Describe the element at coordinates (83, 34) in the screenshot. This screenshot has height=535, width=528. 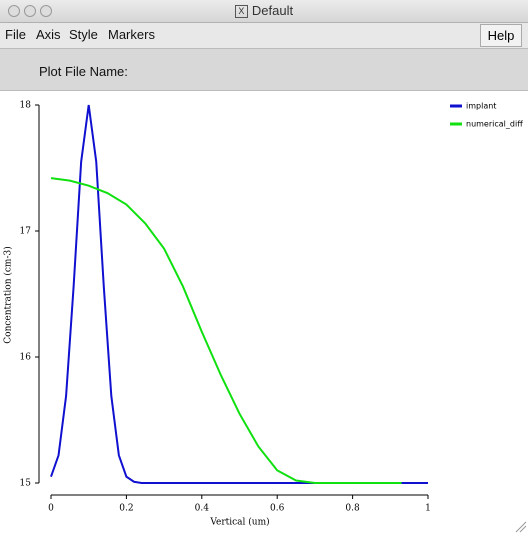
I see `menu-item: Style` at that location.